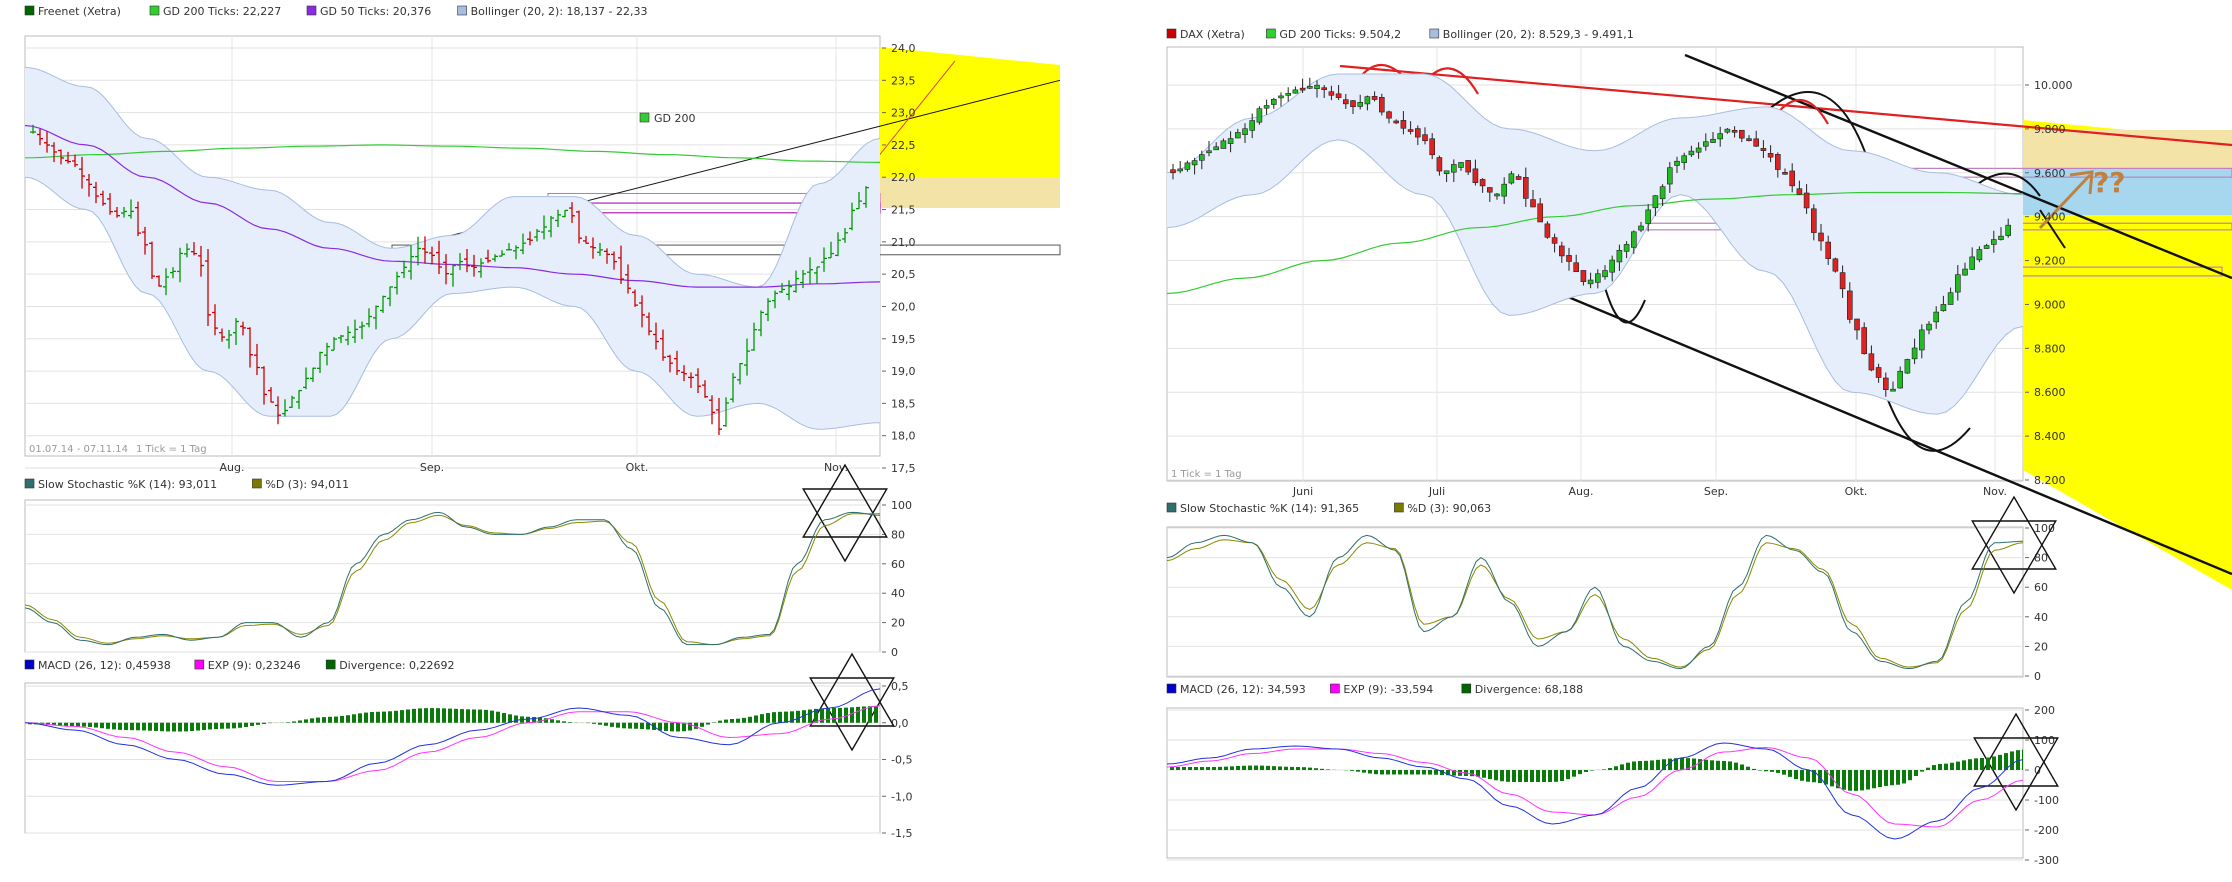 The width and height of the screenshot is (2232, 882). What do you see at coordinates (1243, 689) in the screenshot?
I see `right-macd-legend-label-0: MACD (26, 12): 34,593` at bounding box center [1243, 689].